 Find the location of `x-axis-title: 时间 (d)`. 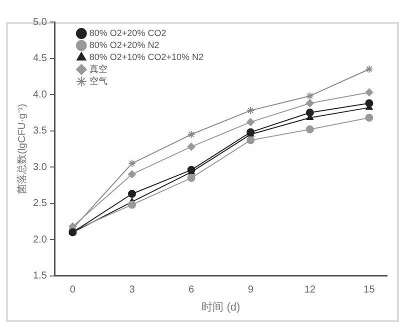

x-axis-title: 时间 (d) is located at coordinates (221, 307).